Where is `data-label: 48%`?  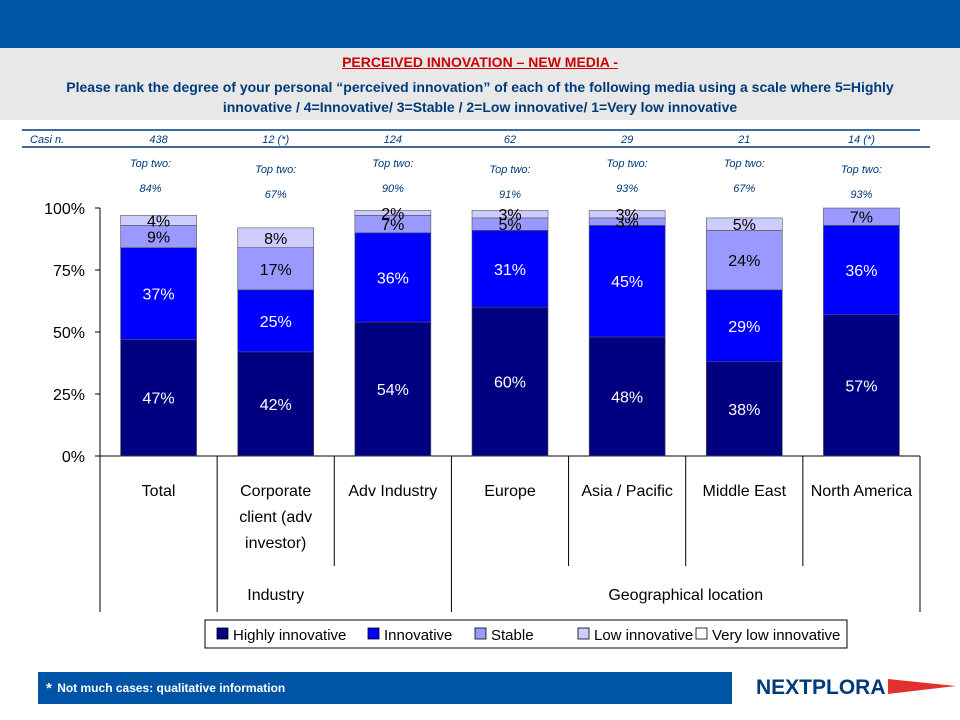
data-label: 48% is located at coordinates (627, 397).